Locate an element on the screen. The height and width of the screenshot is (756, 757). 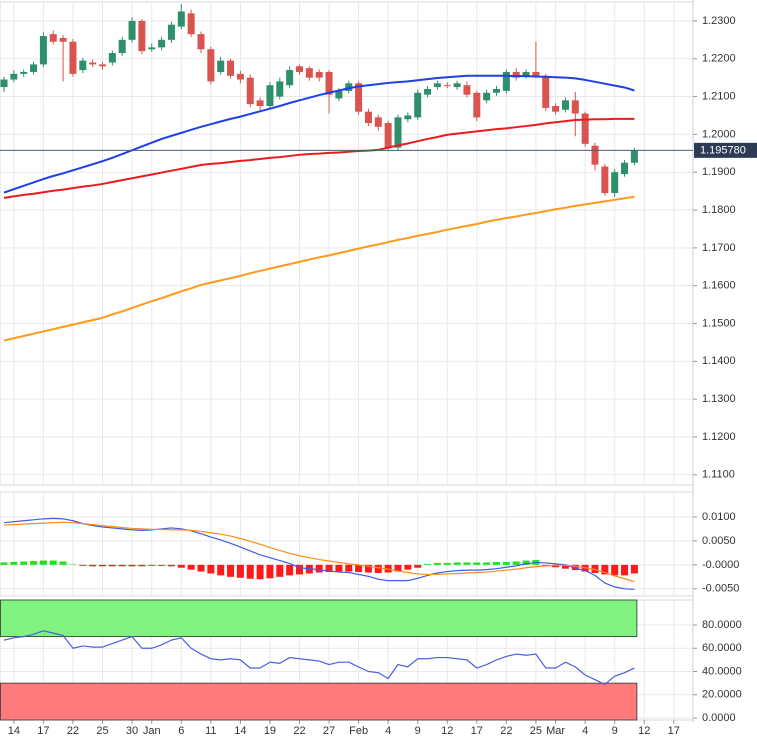
x-tick-label: 14 is located at coordinates (14, 731).